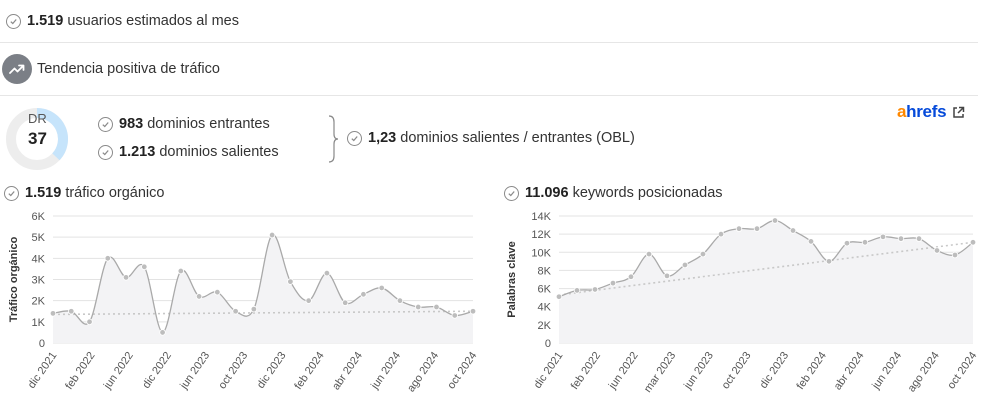  Describe the element at coordinates (660, 372) in the screenshot. I see `x-tick-label: mar 2023` at that location.